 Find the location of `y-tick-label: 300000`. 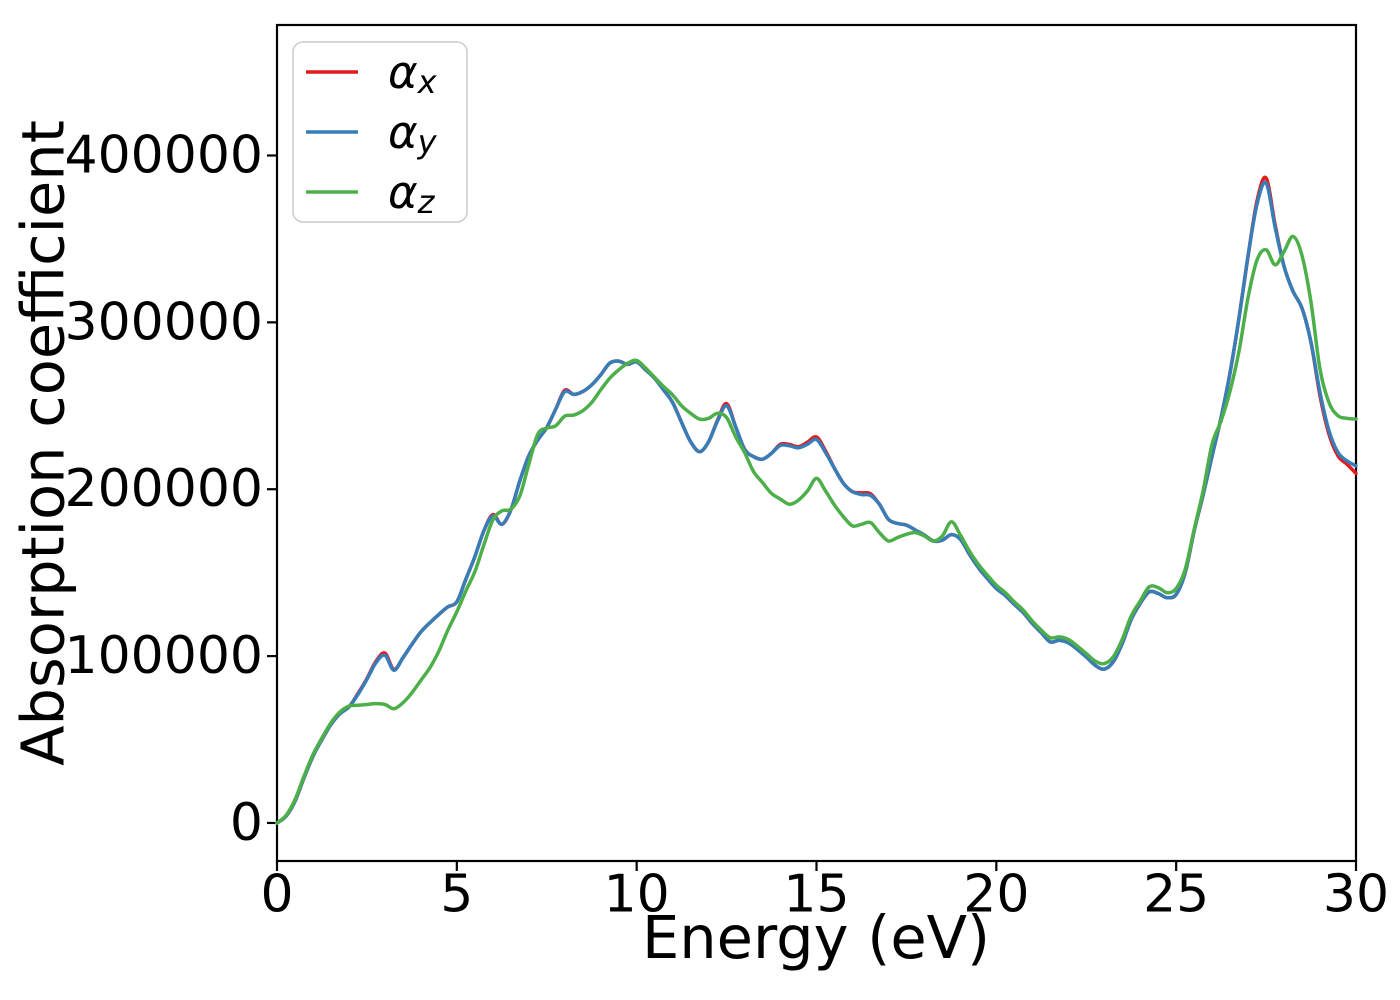

y-tick-label: 300000 is located at coordinates (163, 322).